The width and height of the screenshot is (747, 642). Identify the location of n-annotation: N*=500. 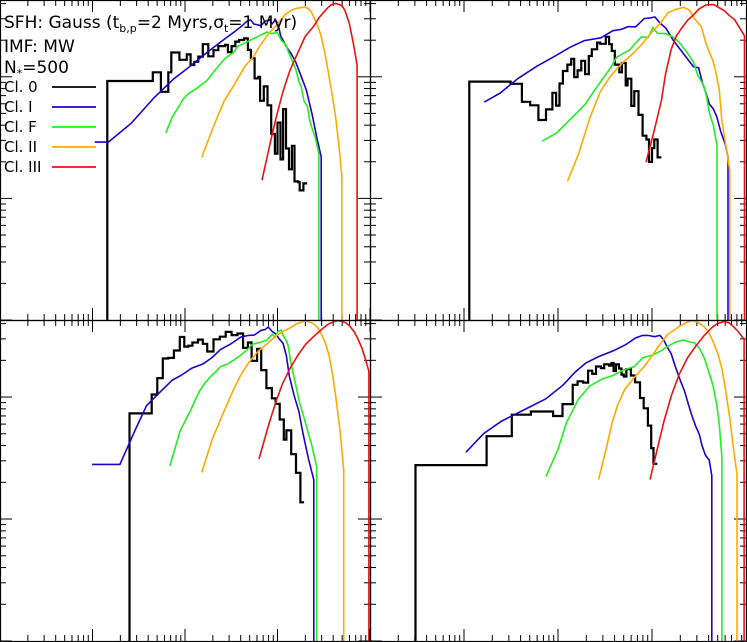
(36, 69).